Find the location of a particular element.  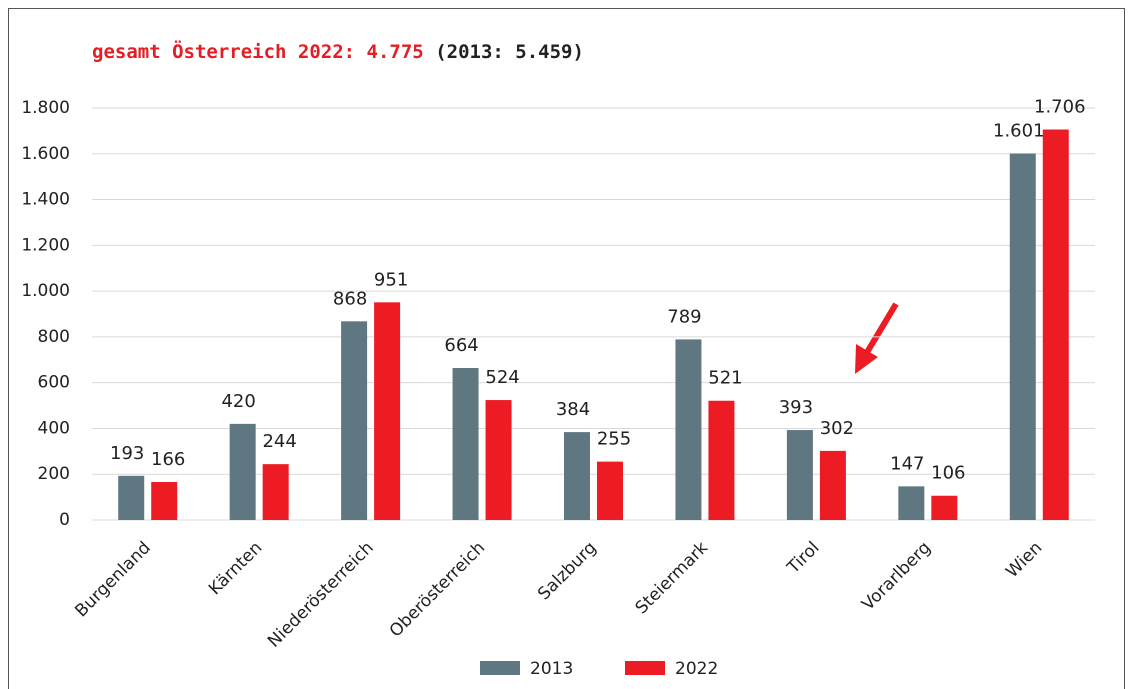

legend-label: 2013 is located at coordinates (551, 669).